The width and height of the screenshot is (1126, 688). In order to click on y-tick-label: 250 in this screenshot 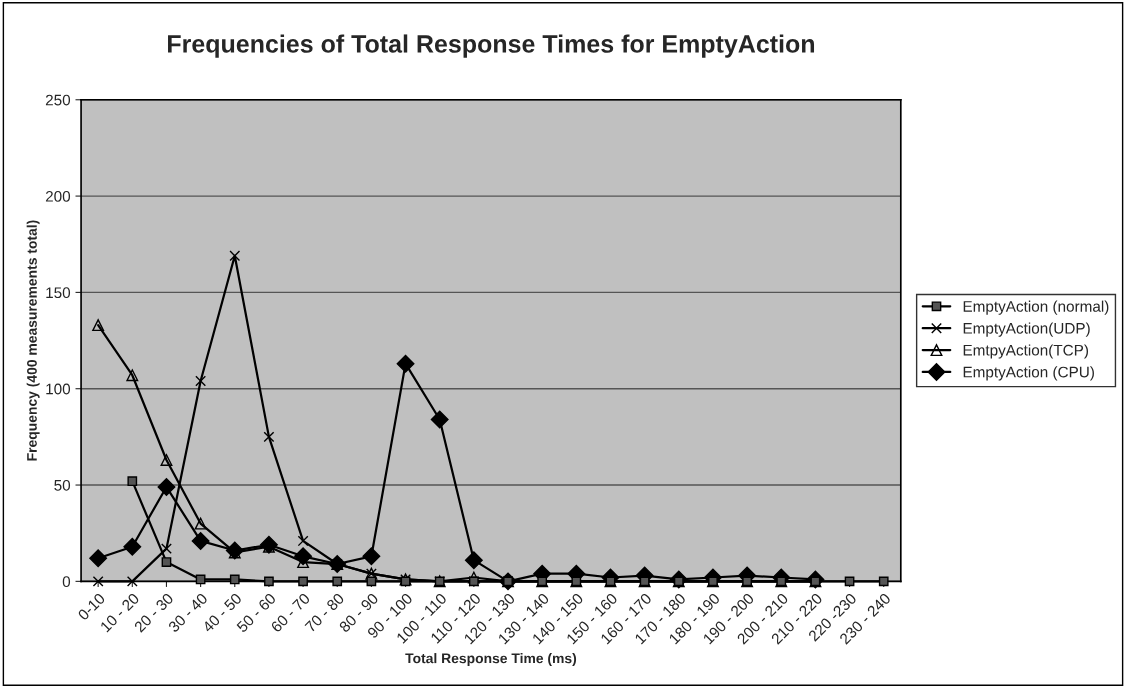, I will do `click(58, 100)`.